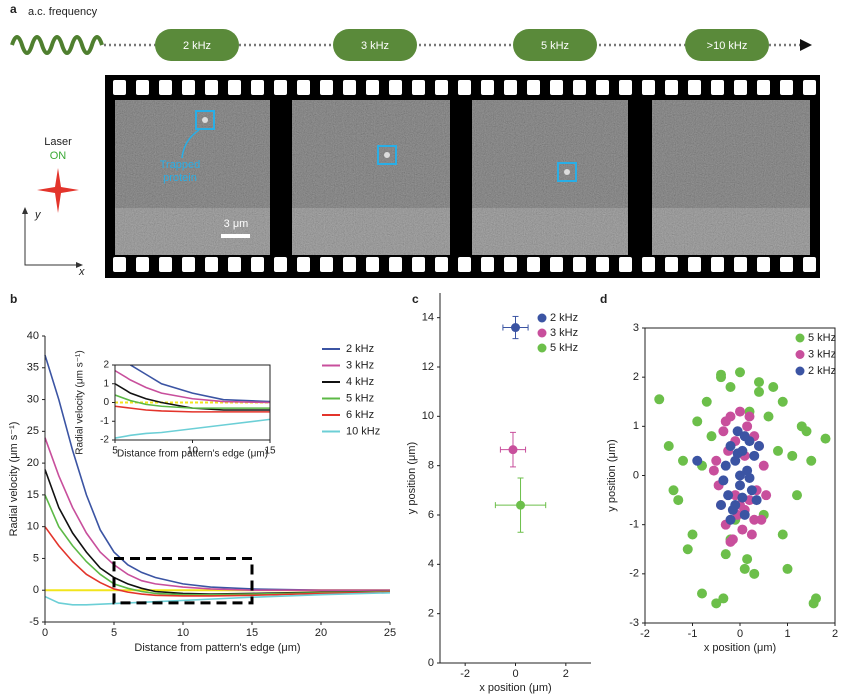 The image size is (847, 700). Describe the element at coordinates (14, 479) in the screenshot. I see `y-axis-label: Radial velocity (μm s⁻¹)` at that location.